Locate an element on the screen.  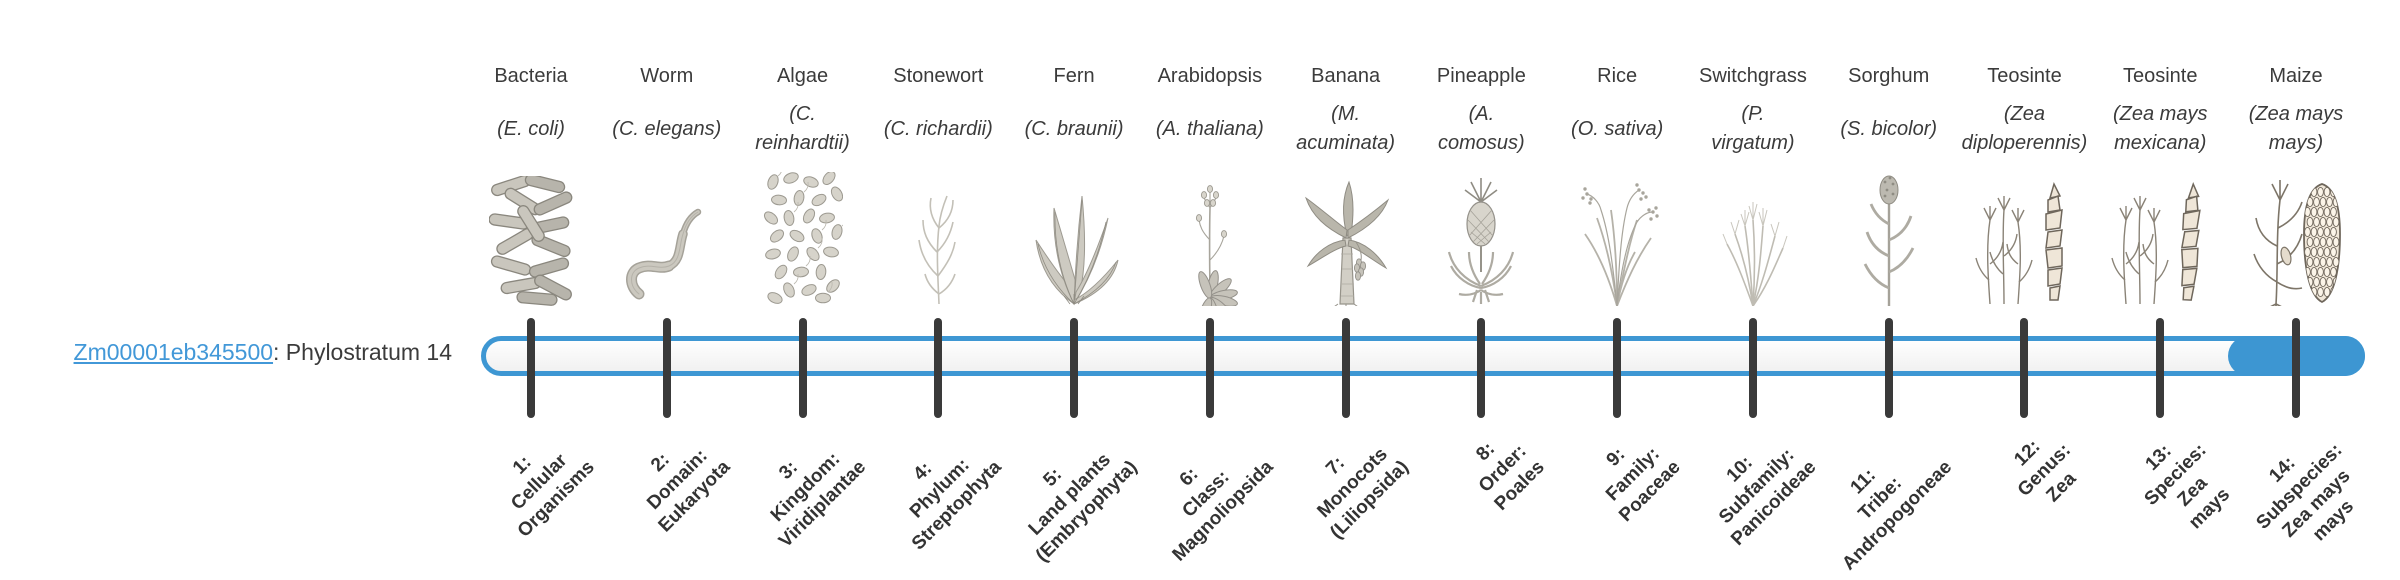
sorghum-icon is located at coordinates (1889, 238).